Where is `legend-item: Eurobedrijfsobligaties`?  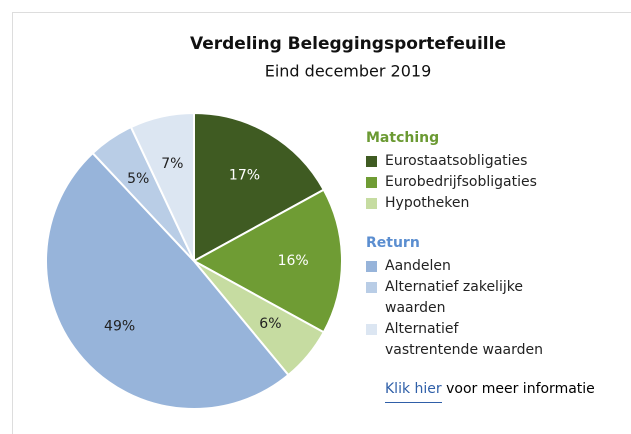 legend-item: Eurobedrijfsobligaties is located at coordinates (486, 182).